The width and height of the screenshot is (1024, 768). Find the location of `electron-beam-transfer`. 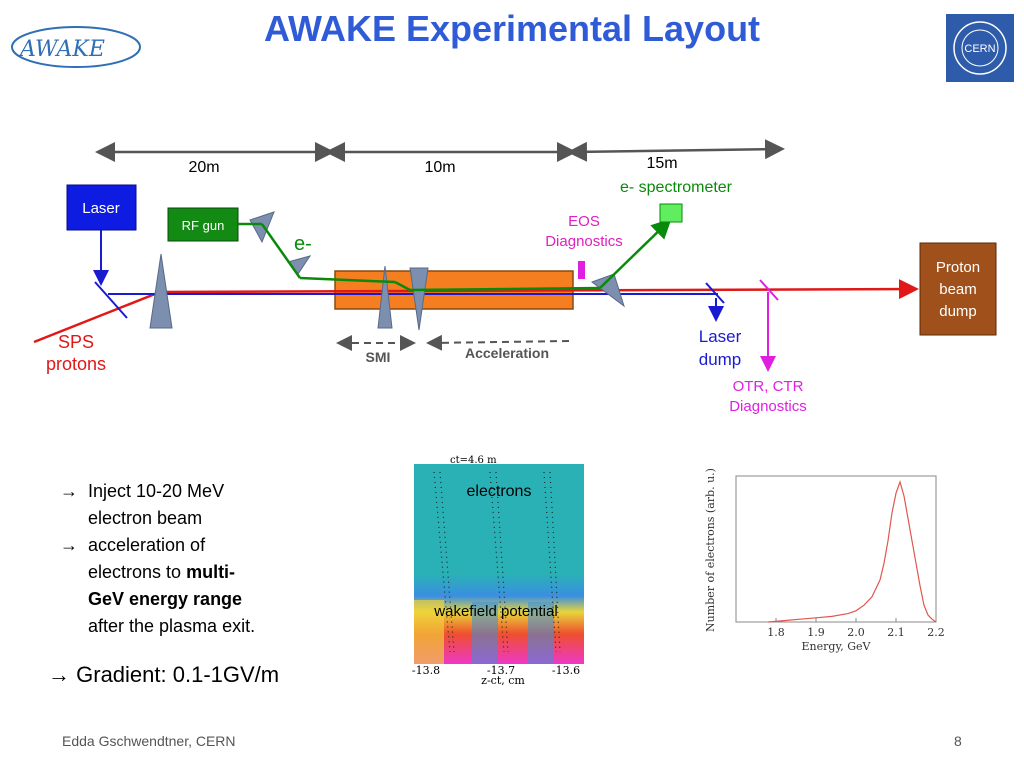

electron-beam-transfer is located at coordinates (347, 280).